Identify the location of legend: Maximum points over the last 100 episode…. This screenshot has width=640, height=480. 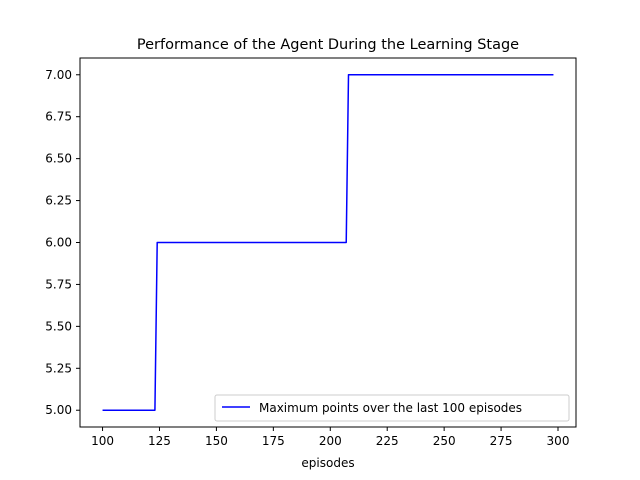
(392, 408).